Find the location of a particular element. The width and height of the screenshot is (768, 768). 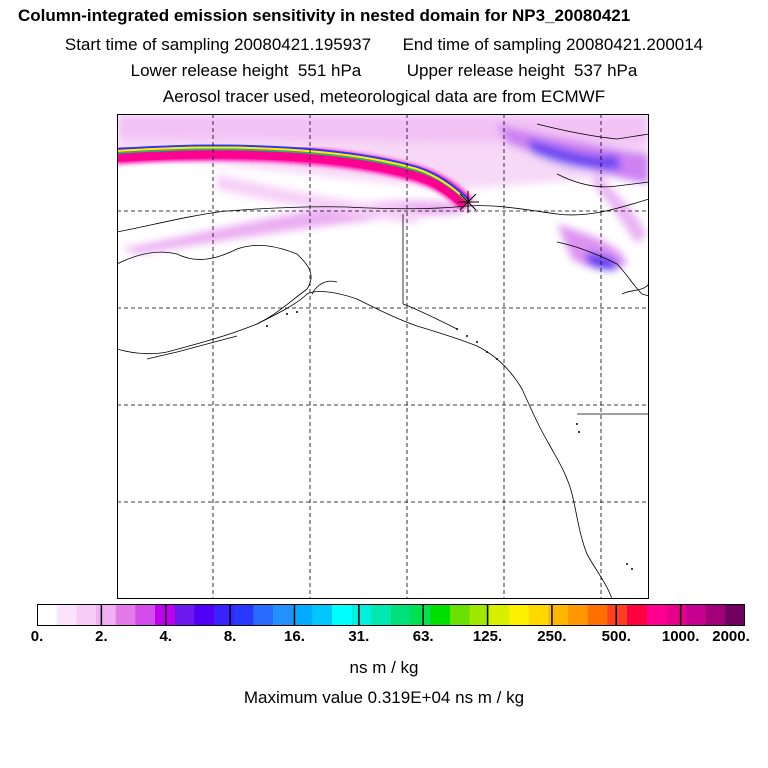

start-label: Start time of sampling is located at coordinates (147, 44).